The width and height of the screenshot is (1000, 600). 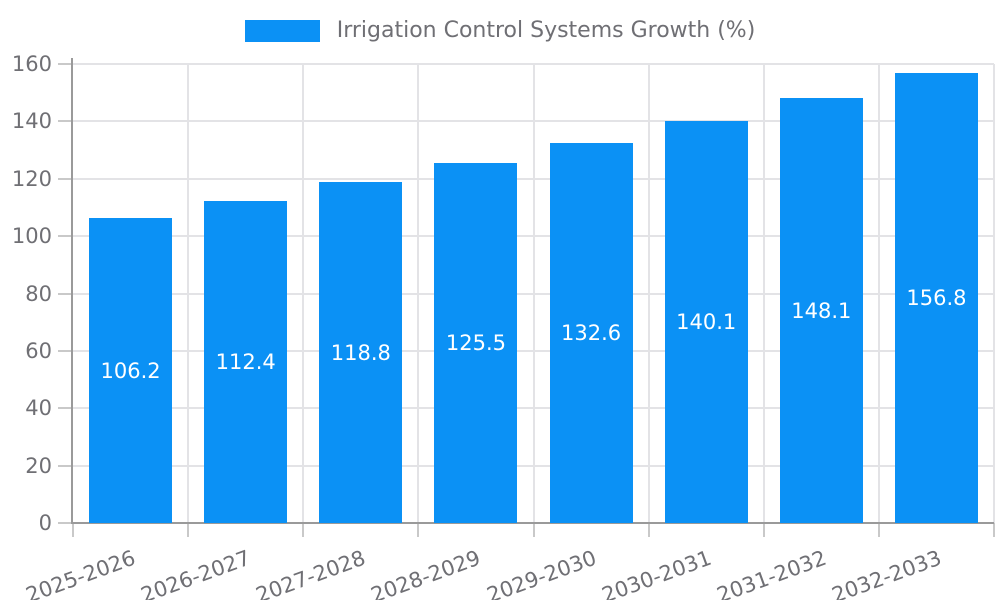 I want to click on x-axis-category-label: 2030-2031, so click(x=656, y=572).